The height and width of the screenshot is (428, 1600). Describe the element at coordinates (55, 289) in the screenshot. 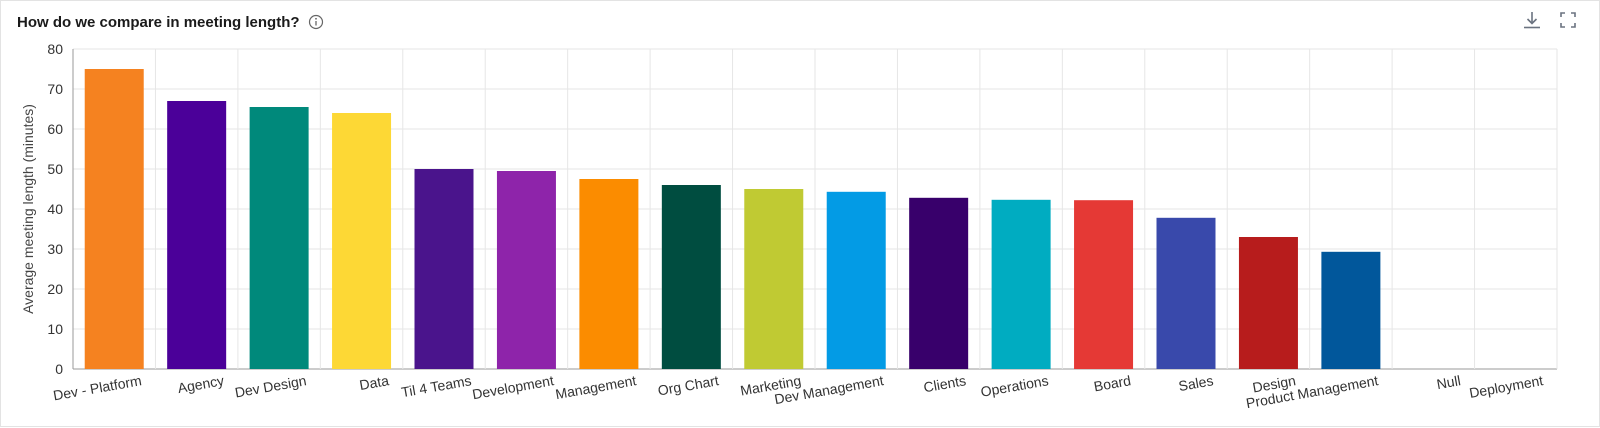

I see `y-tick-label: 20` at that location.